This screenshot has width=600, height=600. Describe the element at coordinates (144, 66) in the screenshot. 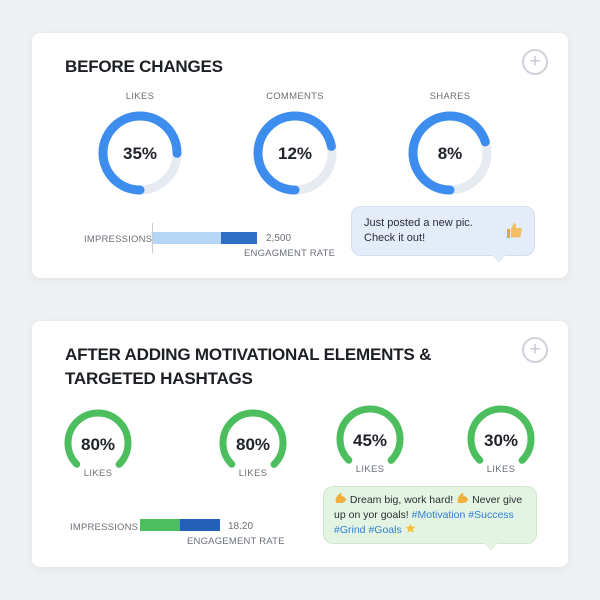

I see `card-title: BEFORE CHANGES` at that location.